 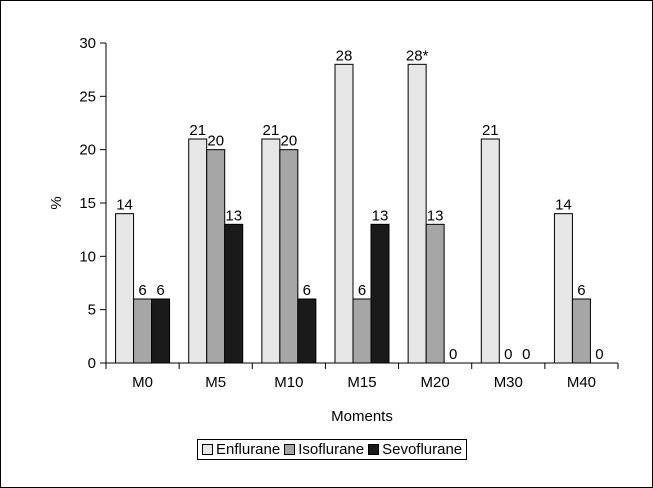 What do you see at coordinates (92, 310) in the screenshot?
I see `y-tick-label: 5` at bounding box center [92, 310].